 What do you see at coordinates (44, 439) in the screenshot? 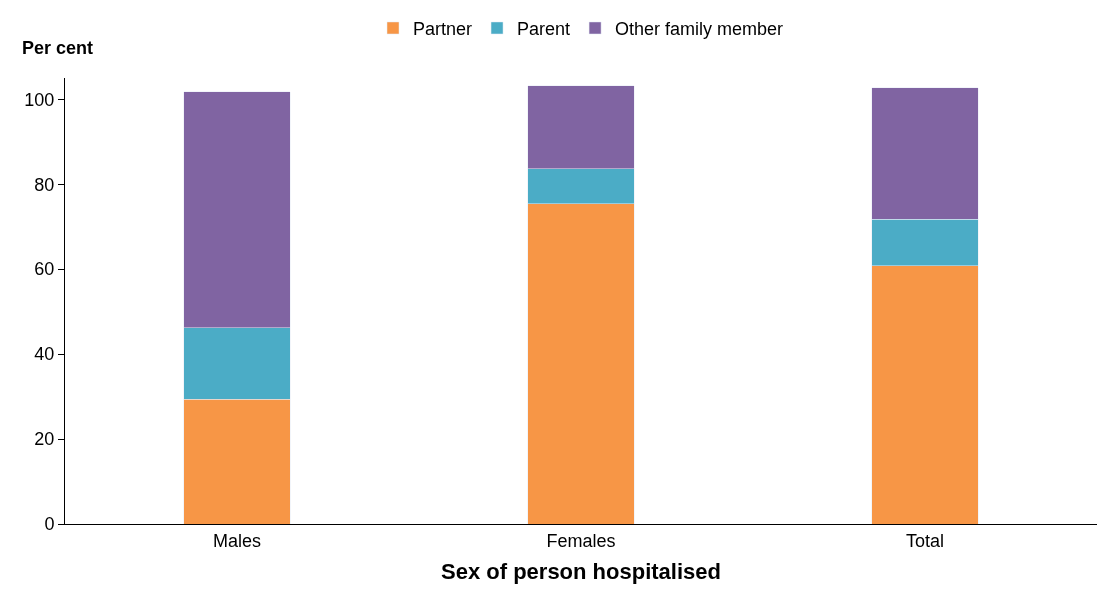
I see `y-tick-label: 20` at bounding box center [44, 439].